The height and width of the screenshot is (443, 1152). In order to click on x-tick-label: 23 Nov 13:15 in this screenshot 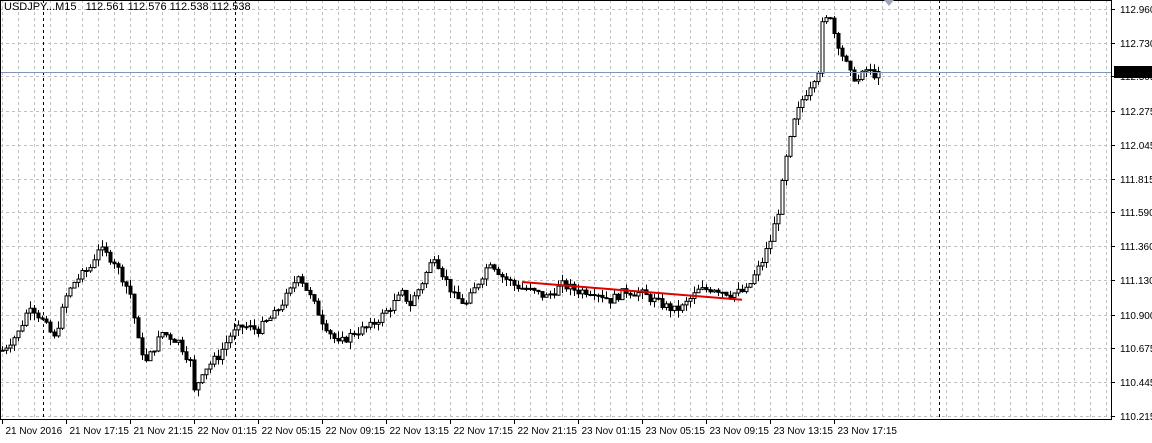, I will do `click(804, 431)`.